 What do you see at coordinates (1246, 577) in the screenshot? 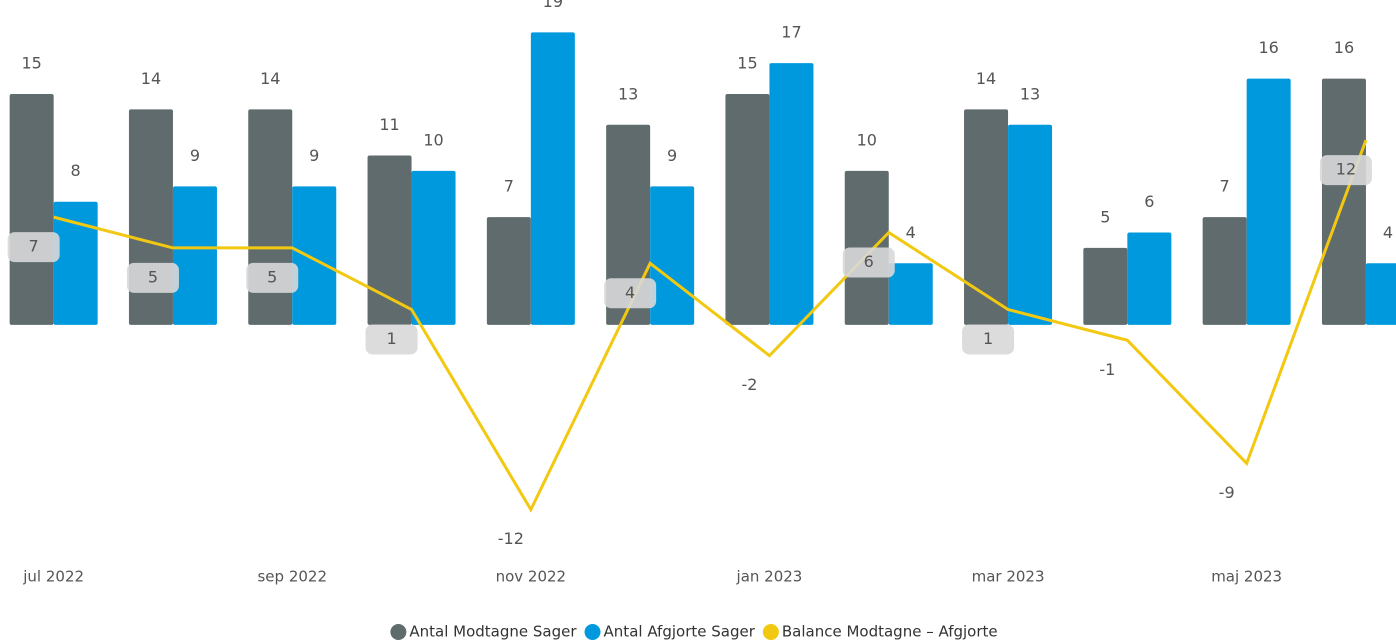
I see `x-tick-label: maj 2023` at bounding box center [1246, 577].